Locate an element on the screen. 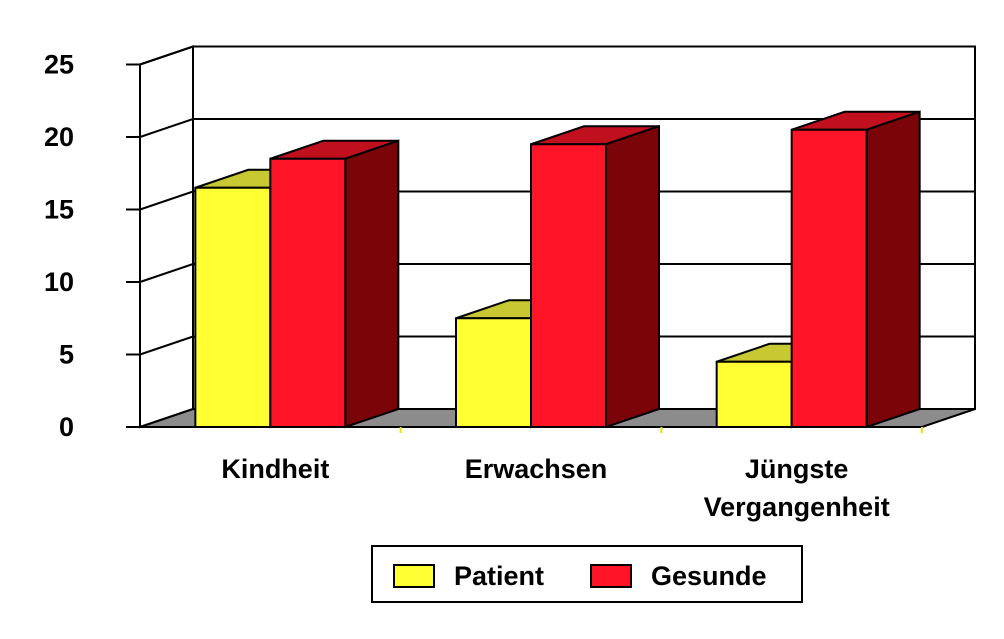 The height and width of the screenshot is (639, 1004). y-tick-label: 25 is located at coordinates (59, 65).